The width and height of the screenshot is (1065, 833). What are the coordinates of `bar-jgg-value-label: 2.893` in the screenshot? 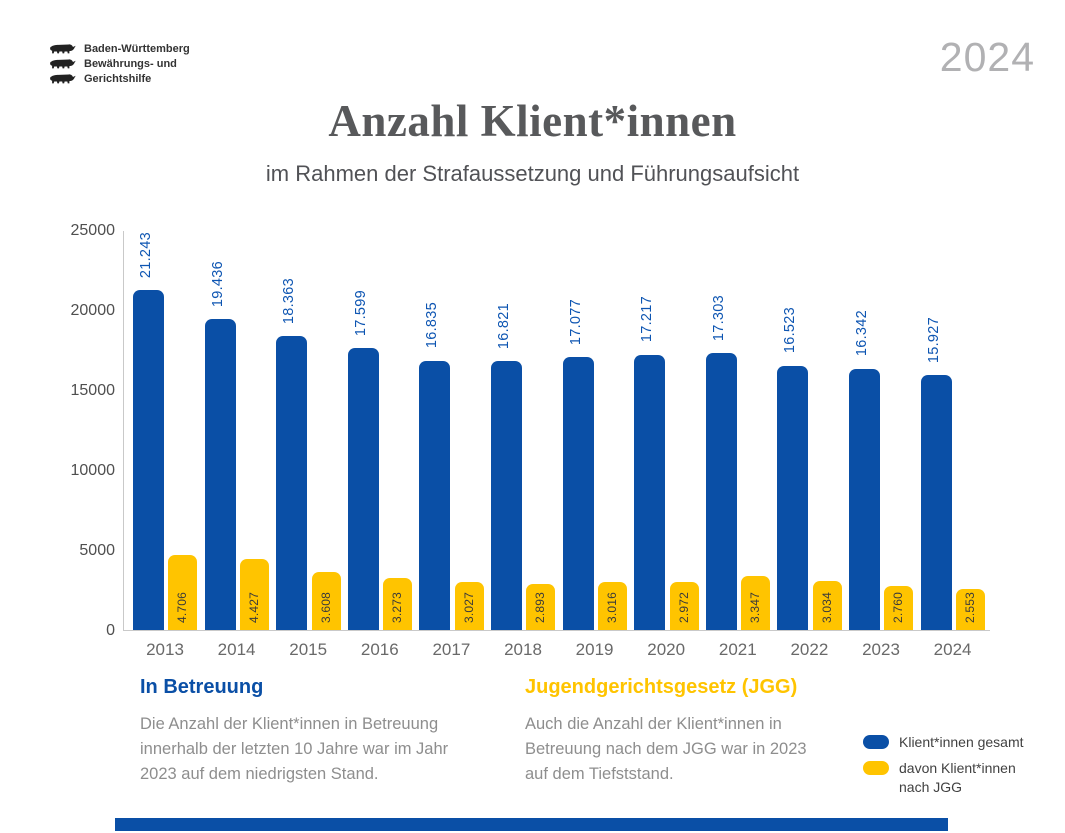 It's located at (540, 607).